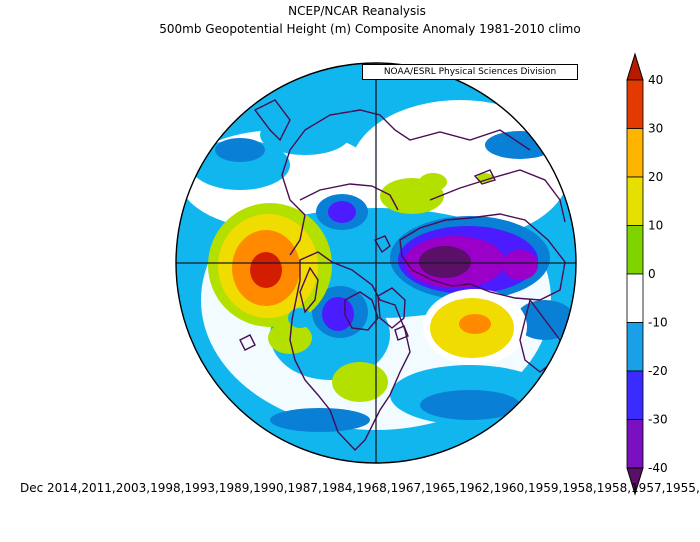 The width and height of the screenshot is (700, 542). What do you see at coordinates (658, 468) in the screenshot?
I see `colorbar-tick-label: -40` at bounding box center [658, 468].